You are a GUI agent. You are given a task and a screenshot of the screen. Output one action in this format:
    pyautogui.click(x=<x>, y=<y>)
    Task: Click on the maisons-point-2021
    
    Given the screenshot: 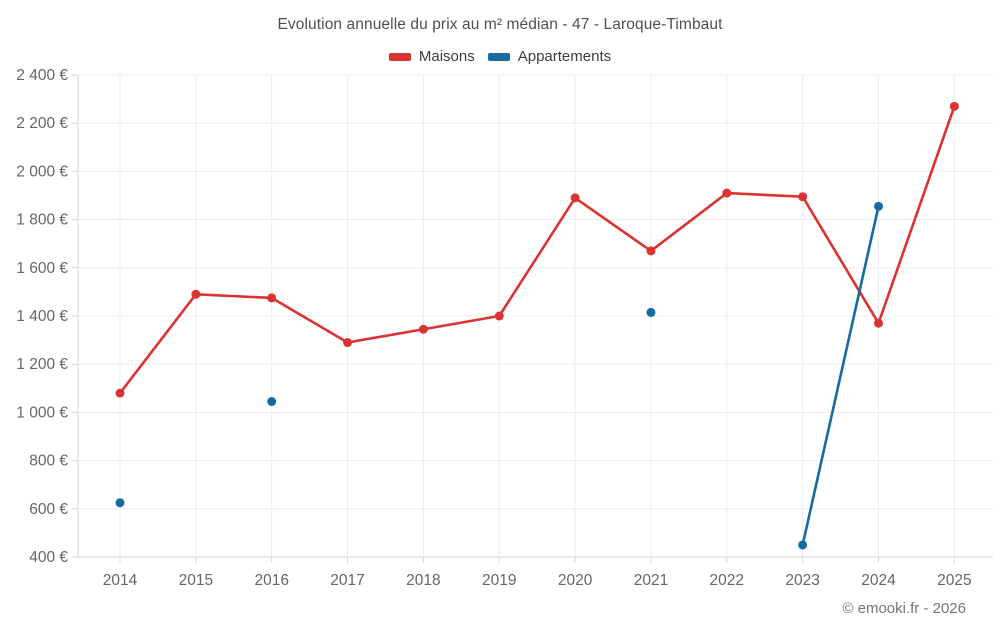 What is the action you would take?
    pyautogui.click(x=651, y=251)
    